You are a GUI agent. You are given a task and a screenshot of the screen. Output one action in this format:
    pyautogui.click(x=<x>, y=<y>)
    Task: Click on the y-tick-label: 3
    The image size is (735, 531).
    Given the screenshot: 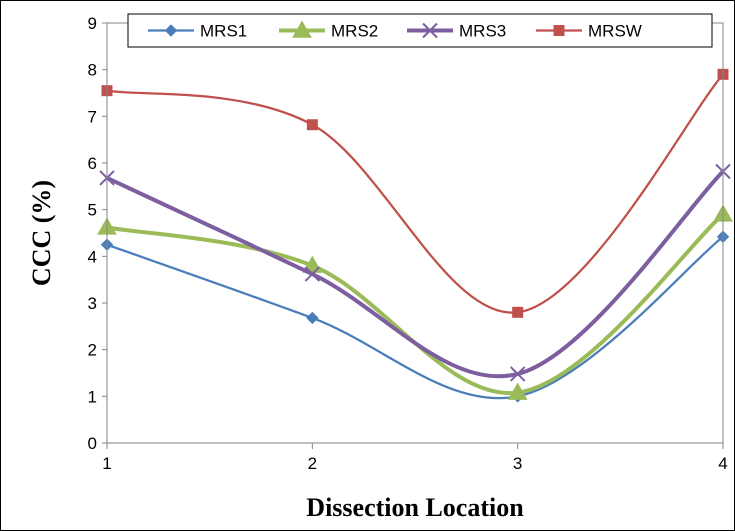 What is the action you would take?
    pyautogui.click(x=92, y=303)
    